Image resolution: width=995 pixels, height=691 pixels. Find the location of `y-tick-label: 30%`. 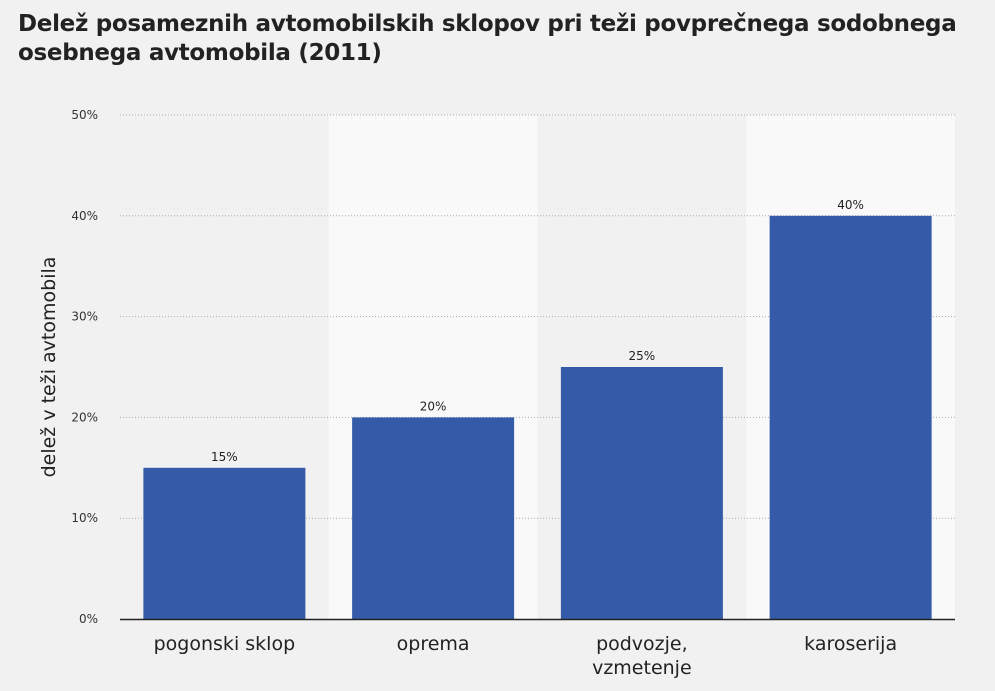

y-tick-label: 30% is located at coordinates (84, 317).